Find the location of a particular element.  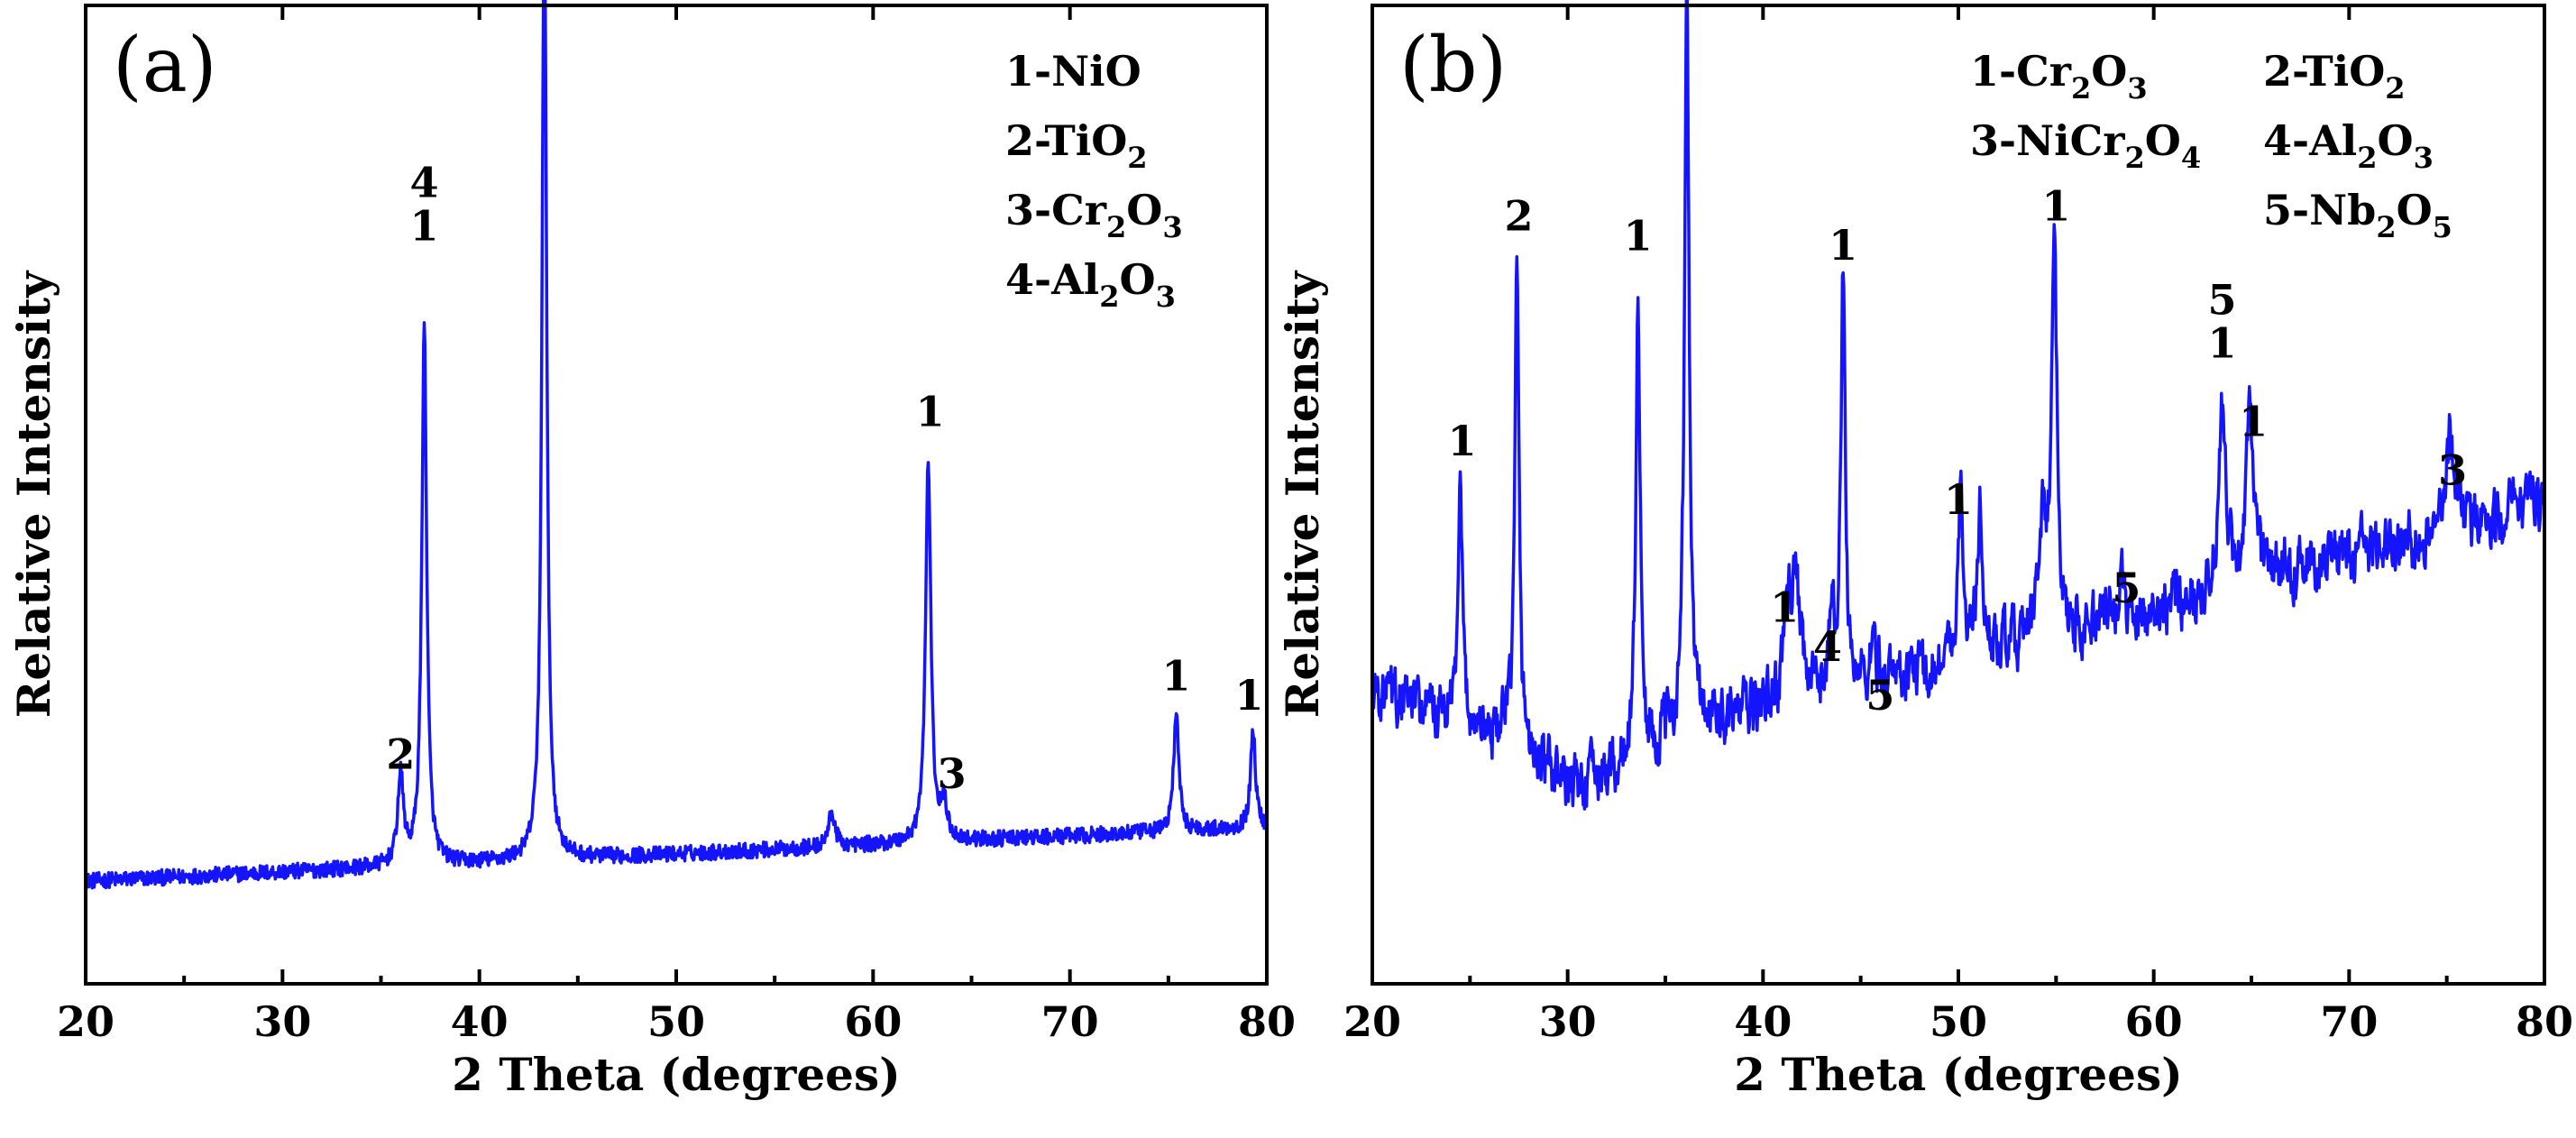

panel-label: (b) is located at coordinates (1453, 65).